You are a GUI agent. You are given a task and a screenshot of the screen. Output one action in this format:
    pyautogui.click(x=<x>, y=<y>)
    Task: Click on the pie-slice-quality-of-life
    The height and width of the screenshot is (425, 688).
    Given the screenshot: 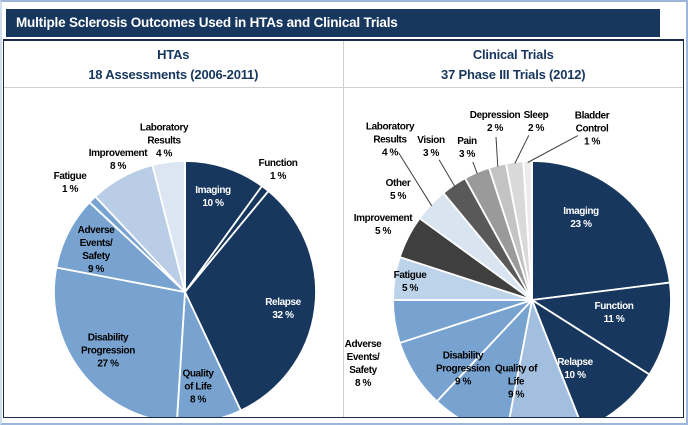 What is the action you would take?
    pyautogui.click(x=209, y=354)
    